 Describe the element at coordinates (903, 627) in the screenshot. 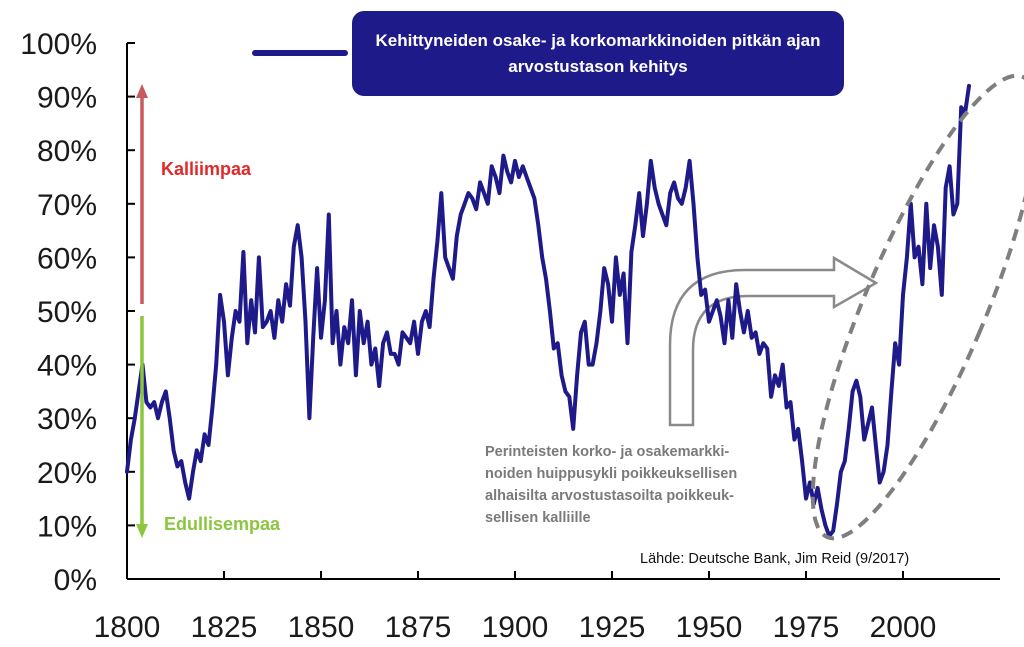

I see `x-tick-label: 2000` at that location.